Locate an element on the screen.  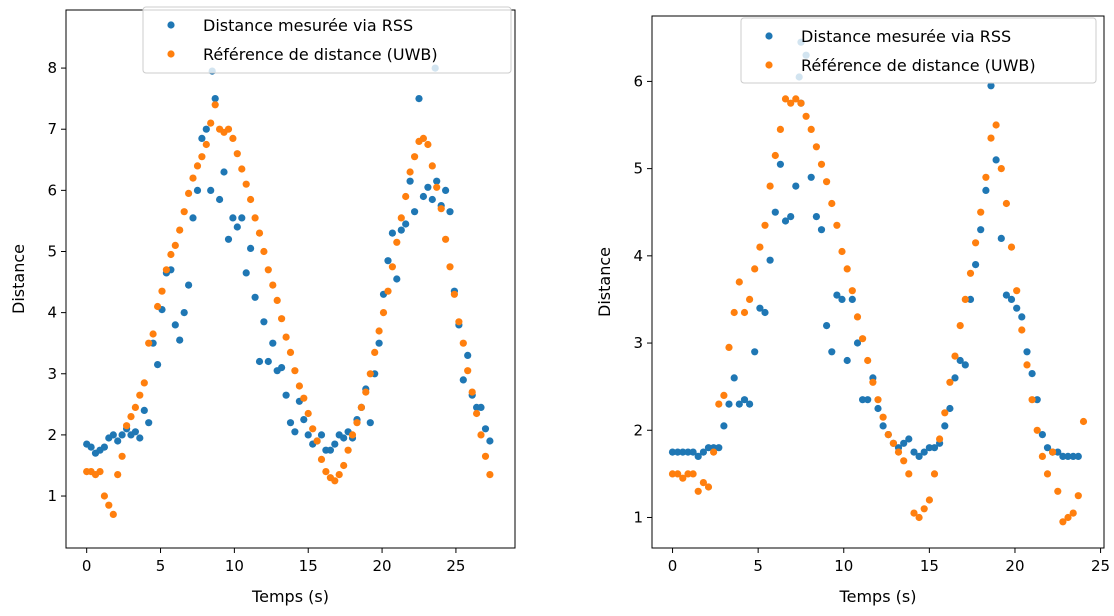
legend-label: Distance mesurée via RSS is located at coordinates (906, 36).